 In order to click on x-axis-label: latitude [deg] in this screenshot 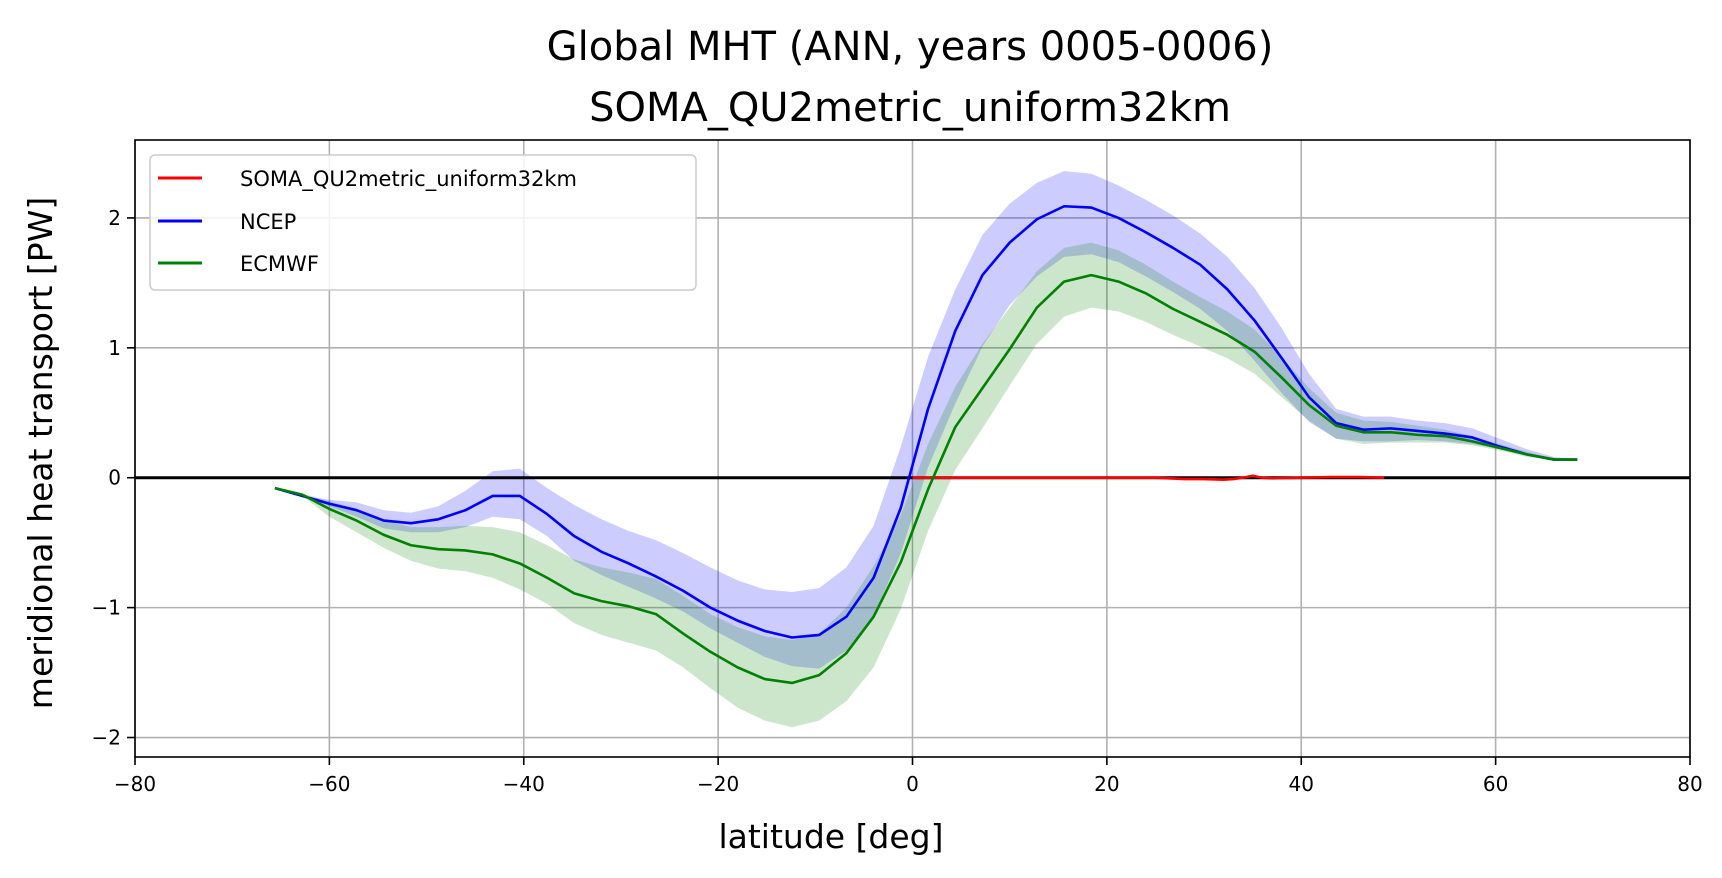, I will do `click(830, 836)`.